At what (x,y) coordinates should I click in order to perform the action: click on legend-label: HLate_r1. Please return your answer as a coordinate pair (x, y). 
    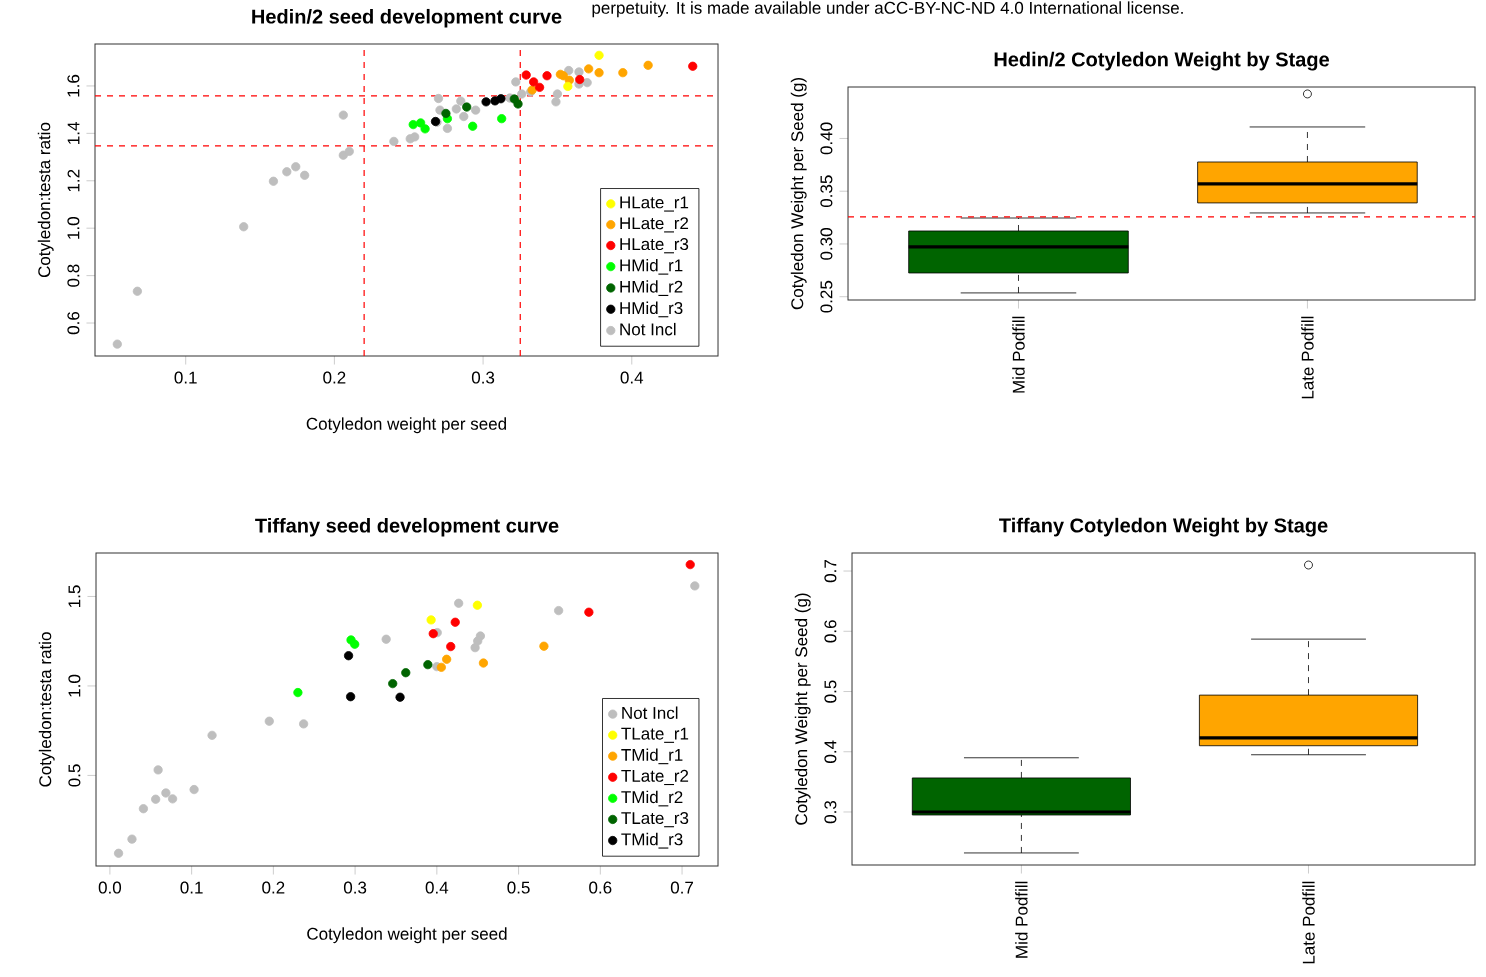
    Looking at the image, I should click on (654, 204).